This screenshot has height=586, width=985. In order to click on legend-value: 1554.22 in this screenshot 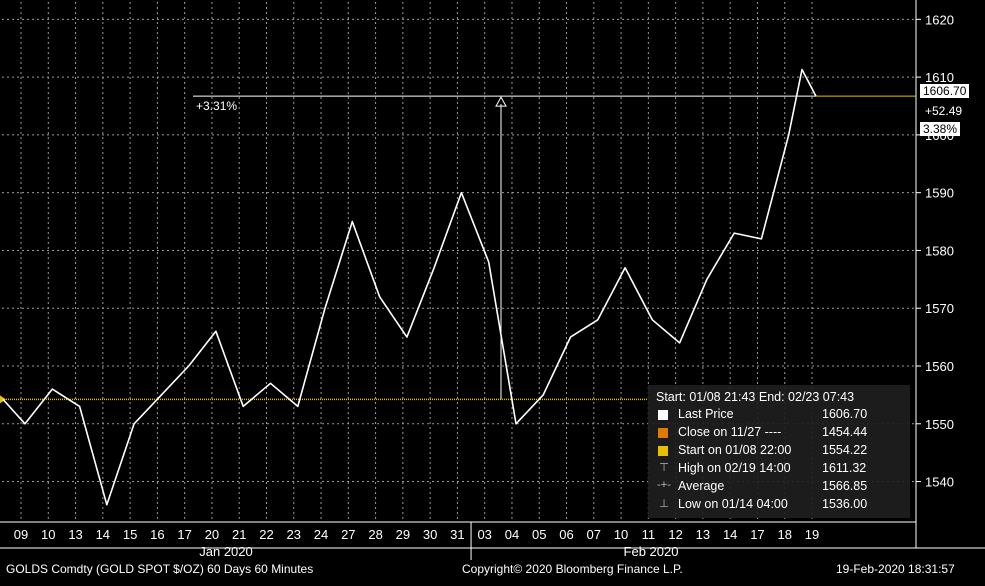, I will do `click(845, 450)`.